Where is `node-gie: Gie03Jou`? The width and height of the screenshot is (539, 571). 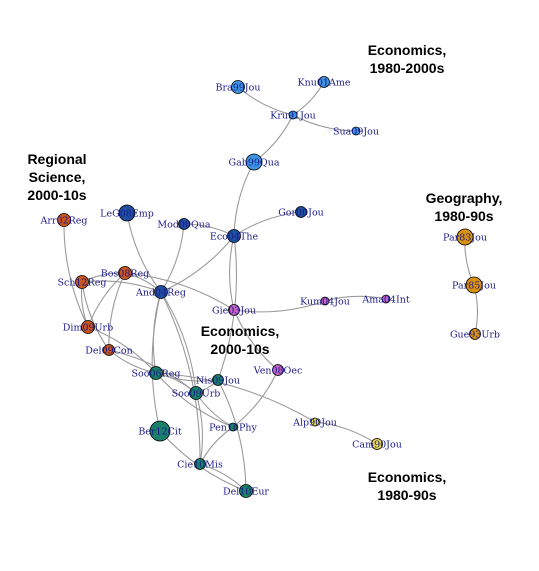 node-gie: Gie03Jou is located at coordinates (234, 310).